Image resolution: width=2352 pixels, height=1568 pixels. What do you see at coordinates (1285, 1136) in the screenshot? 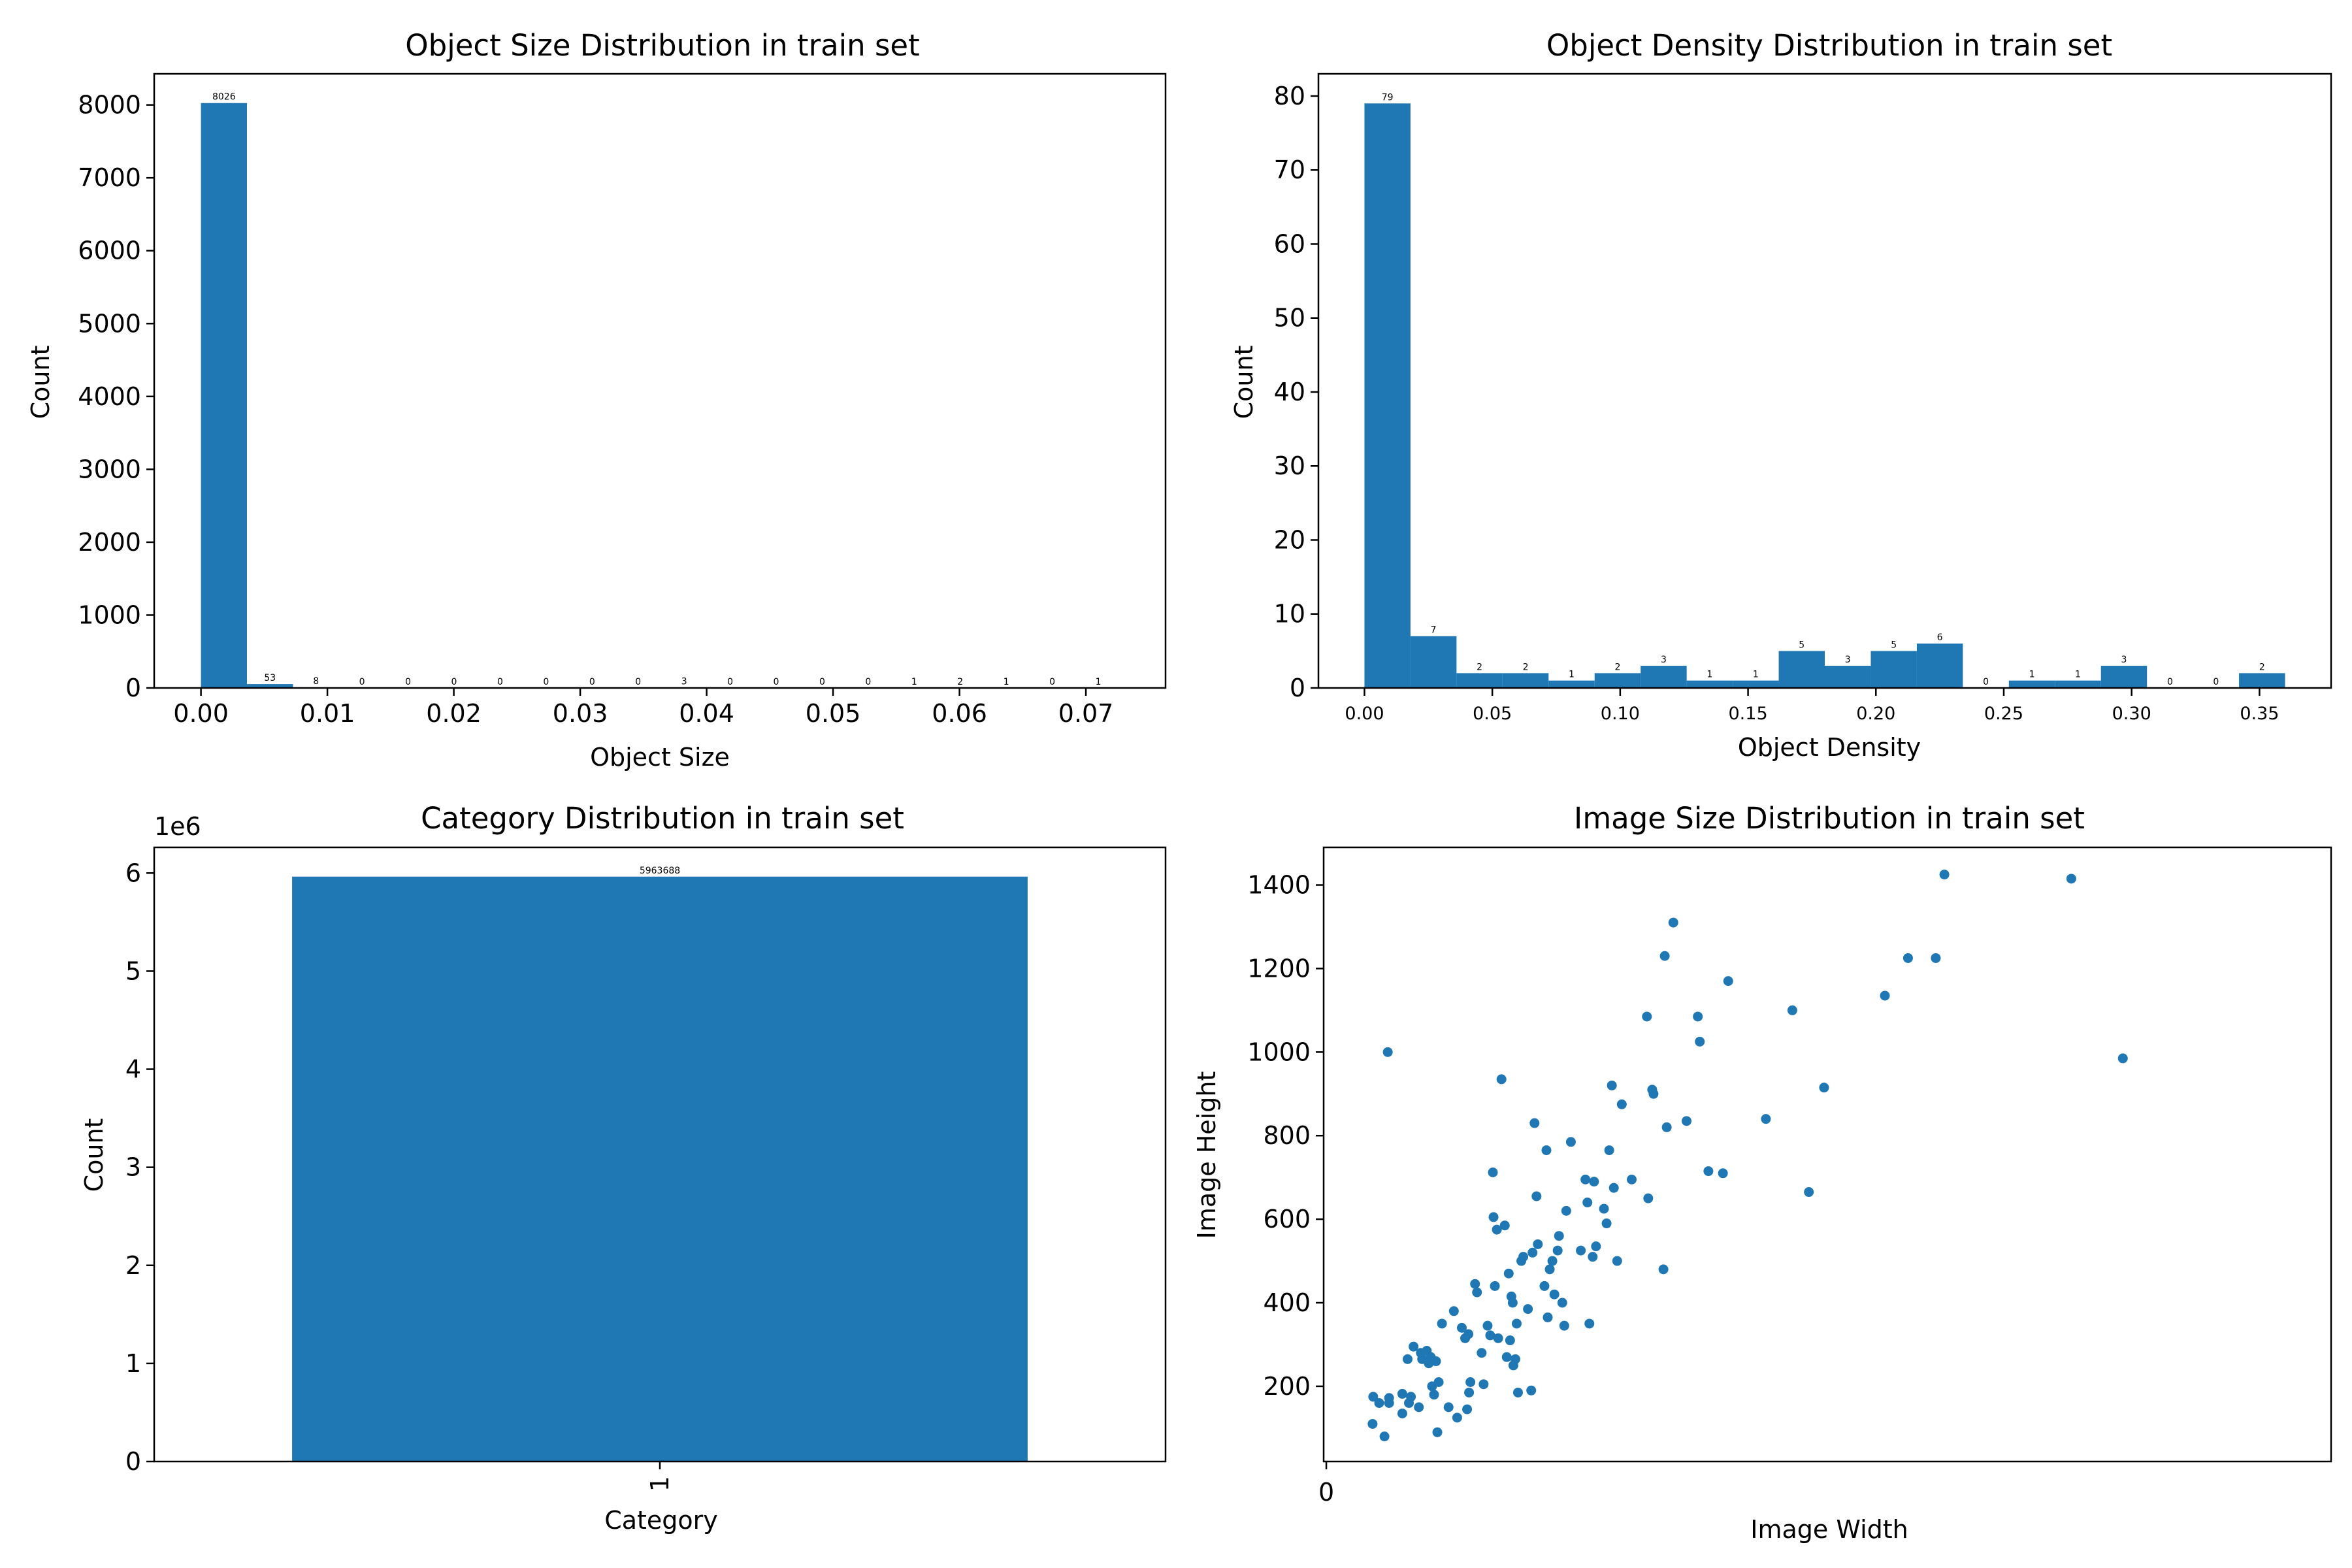
I see `image-size-y-ticks: 200 400 600 800 1000 1200 1400` at bounding box center [1285, 1136].